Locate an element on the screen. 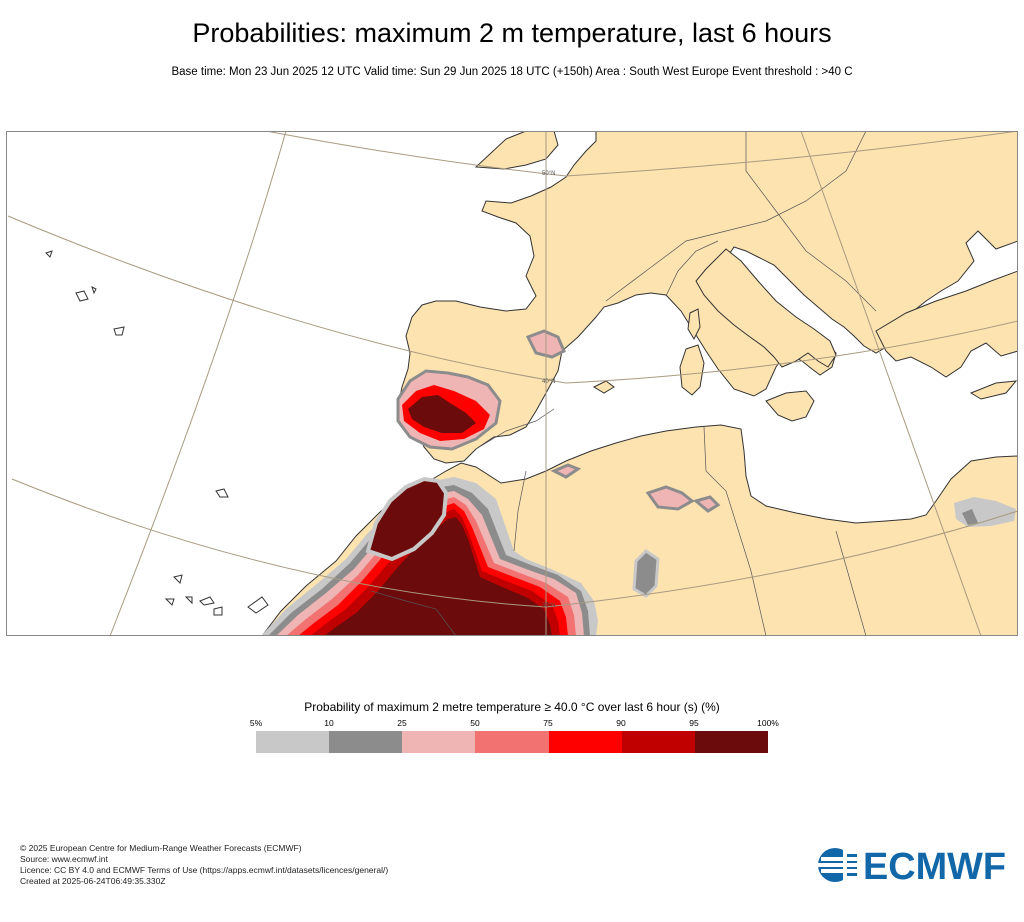 The image size is (1024, 922). prob-patch-egypt-core is located at coordinates (970, 517).